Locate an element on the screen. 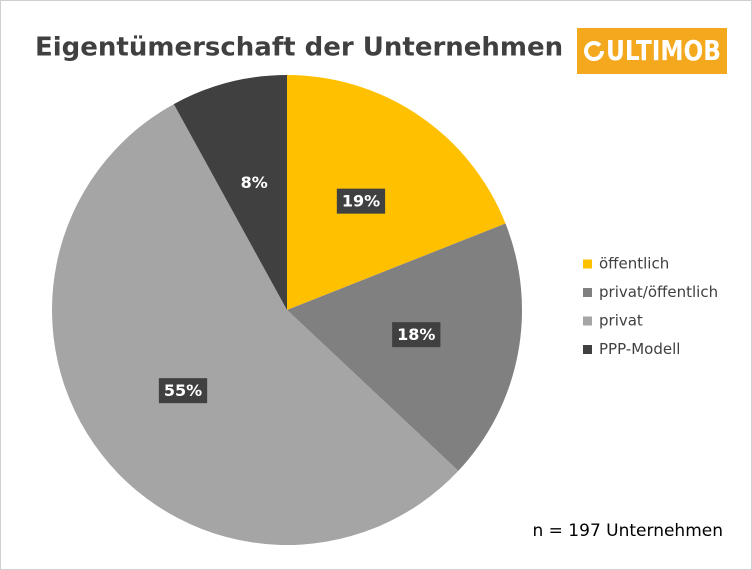 This screenshot has height=570, width=752. data-label: 19% is located at coordinates (361, 201).